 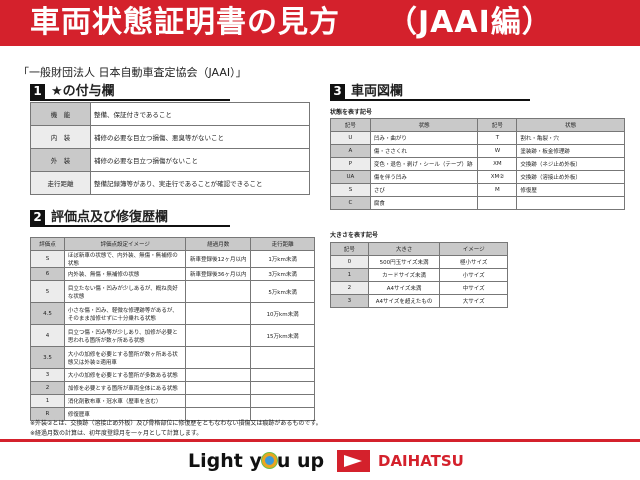 What do you see at coordinates (430, 92) in the screenshot?
I see `section-3-heading: 3 車両図欄` at bounding box center [430, 92].